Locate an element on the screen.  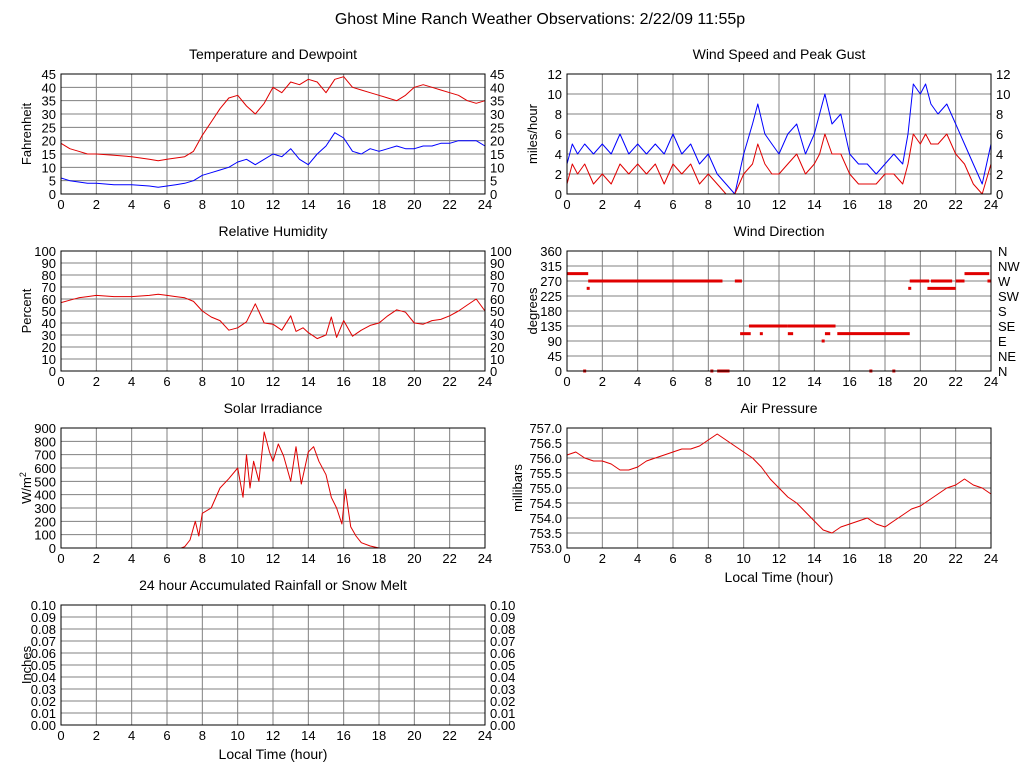
wind-xtick-label: 6 is located at coordinates (672, 204).